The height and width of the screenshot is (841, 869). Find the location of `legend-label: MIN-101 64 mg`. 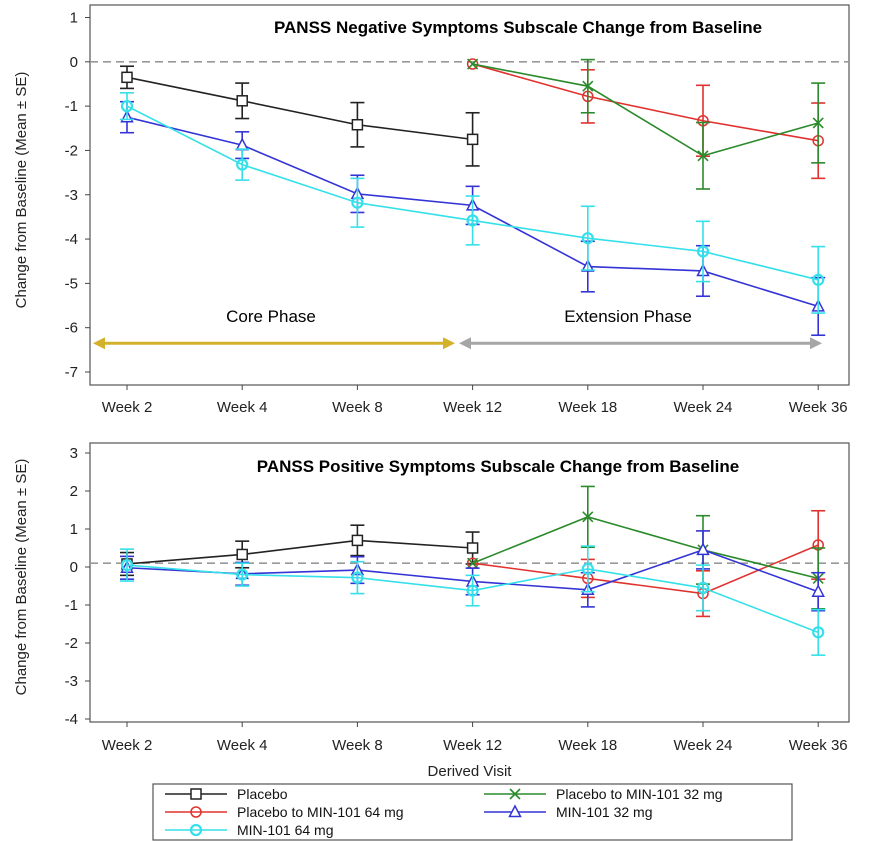

legend-label: MIN-101 64 mg is located at coordinates (285, 830).